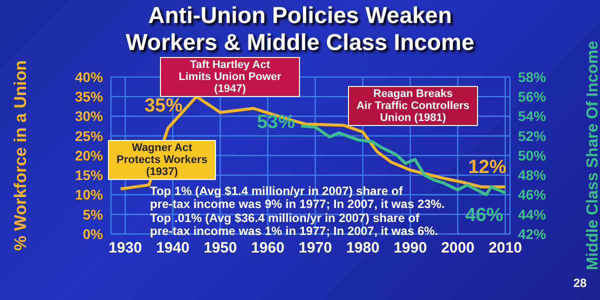 Image resolution: width=600 pixels, height=300 pixels. What do you see at coordinates (267, 248) in the screenshot?
I see `x-tick-label: 1960` at bounding box center [267, 248].